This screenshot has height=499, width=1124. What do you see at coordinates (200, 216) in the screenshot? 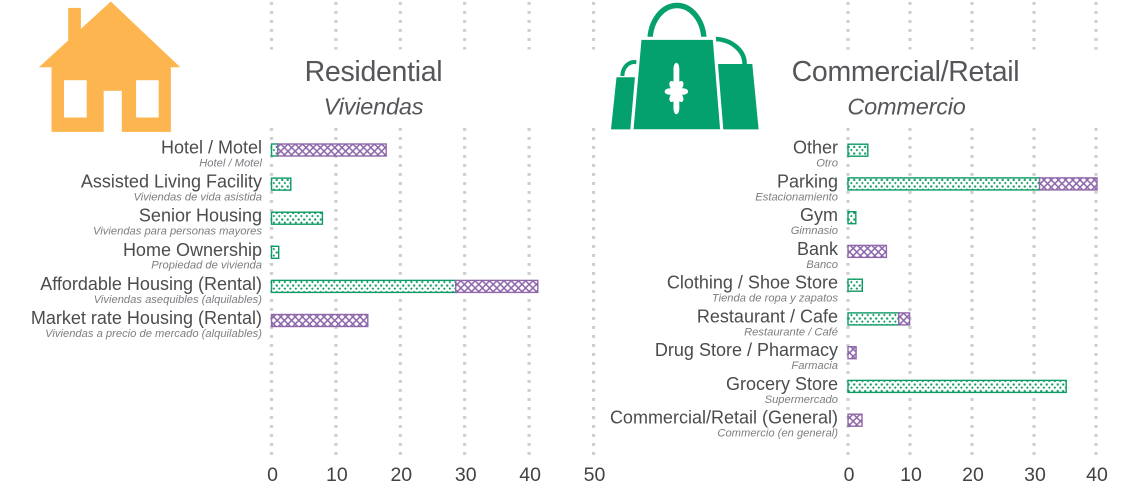
I see `svg-text: Senior Housing` at bounding box center [200, 216].